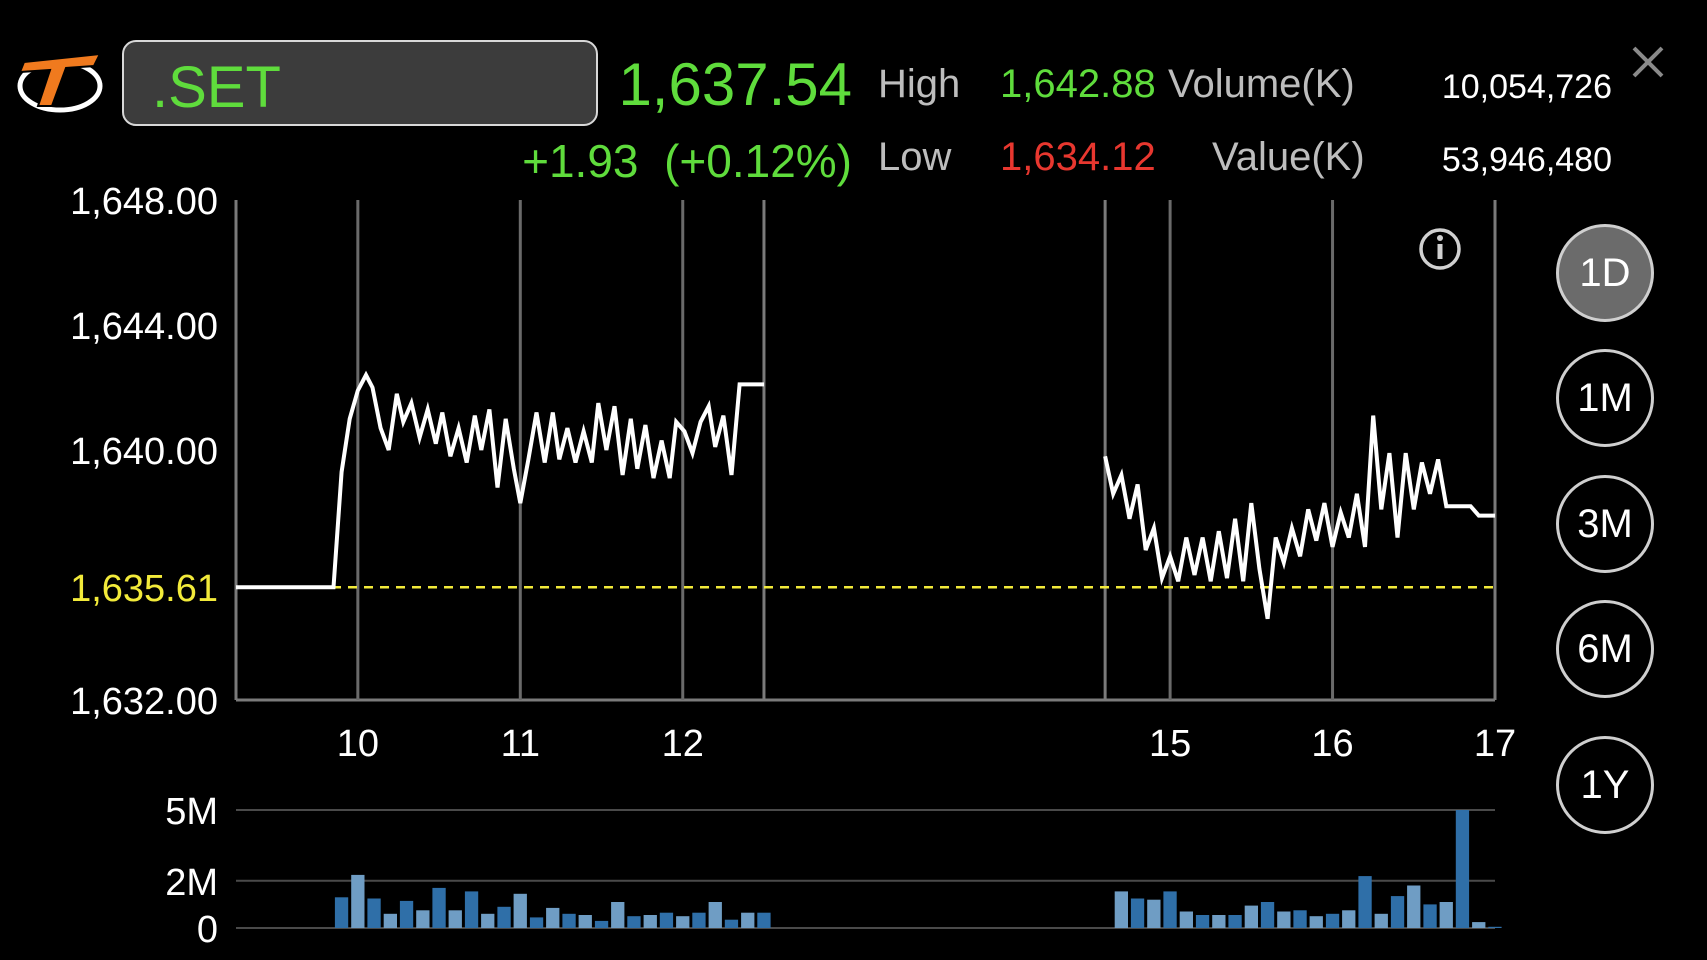 This screenshot has width=1707, height=960. What do you see at coordinates (360, 83) in the screenshot?
I see `symbol-input: .SET` at bounding box center [360, 83].